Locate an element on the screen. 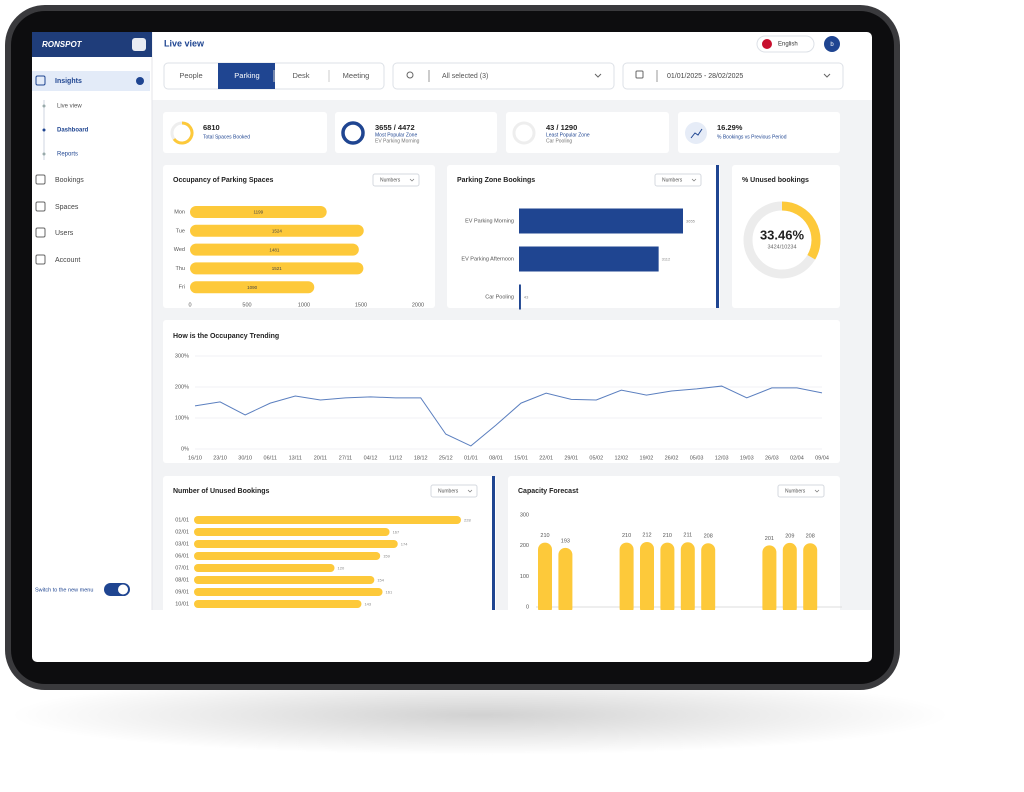 The image size is (1024, 792). scrollbar is located at coordinates (493, 543).